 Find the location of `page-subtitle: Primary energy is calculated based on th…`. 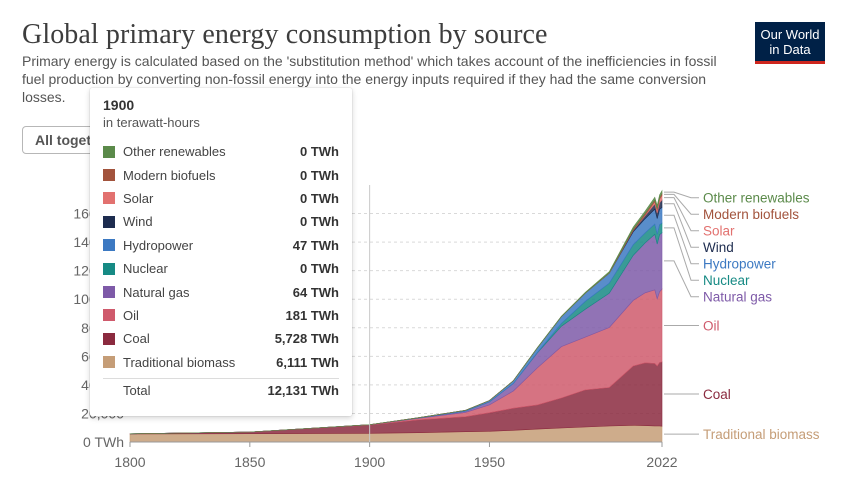

page-subtitle: Primary energy is calculated based on th… is located at coordinates (369, 79).